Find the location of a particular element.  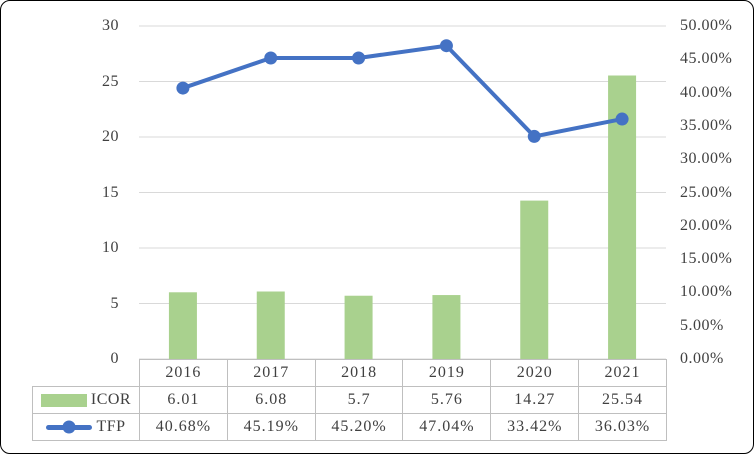

legend-line-dot is located at coordinates (69, 427).